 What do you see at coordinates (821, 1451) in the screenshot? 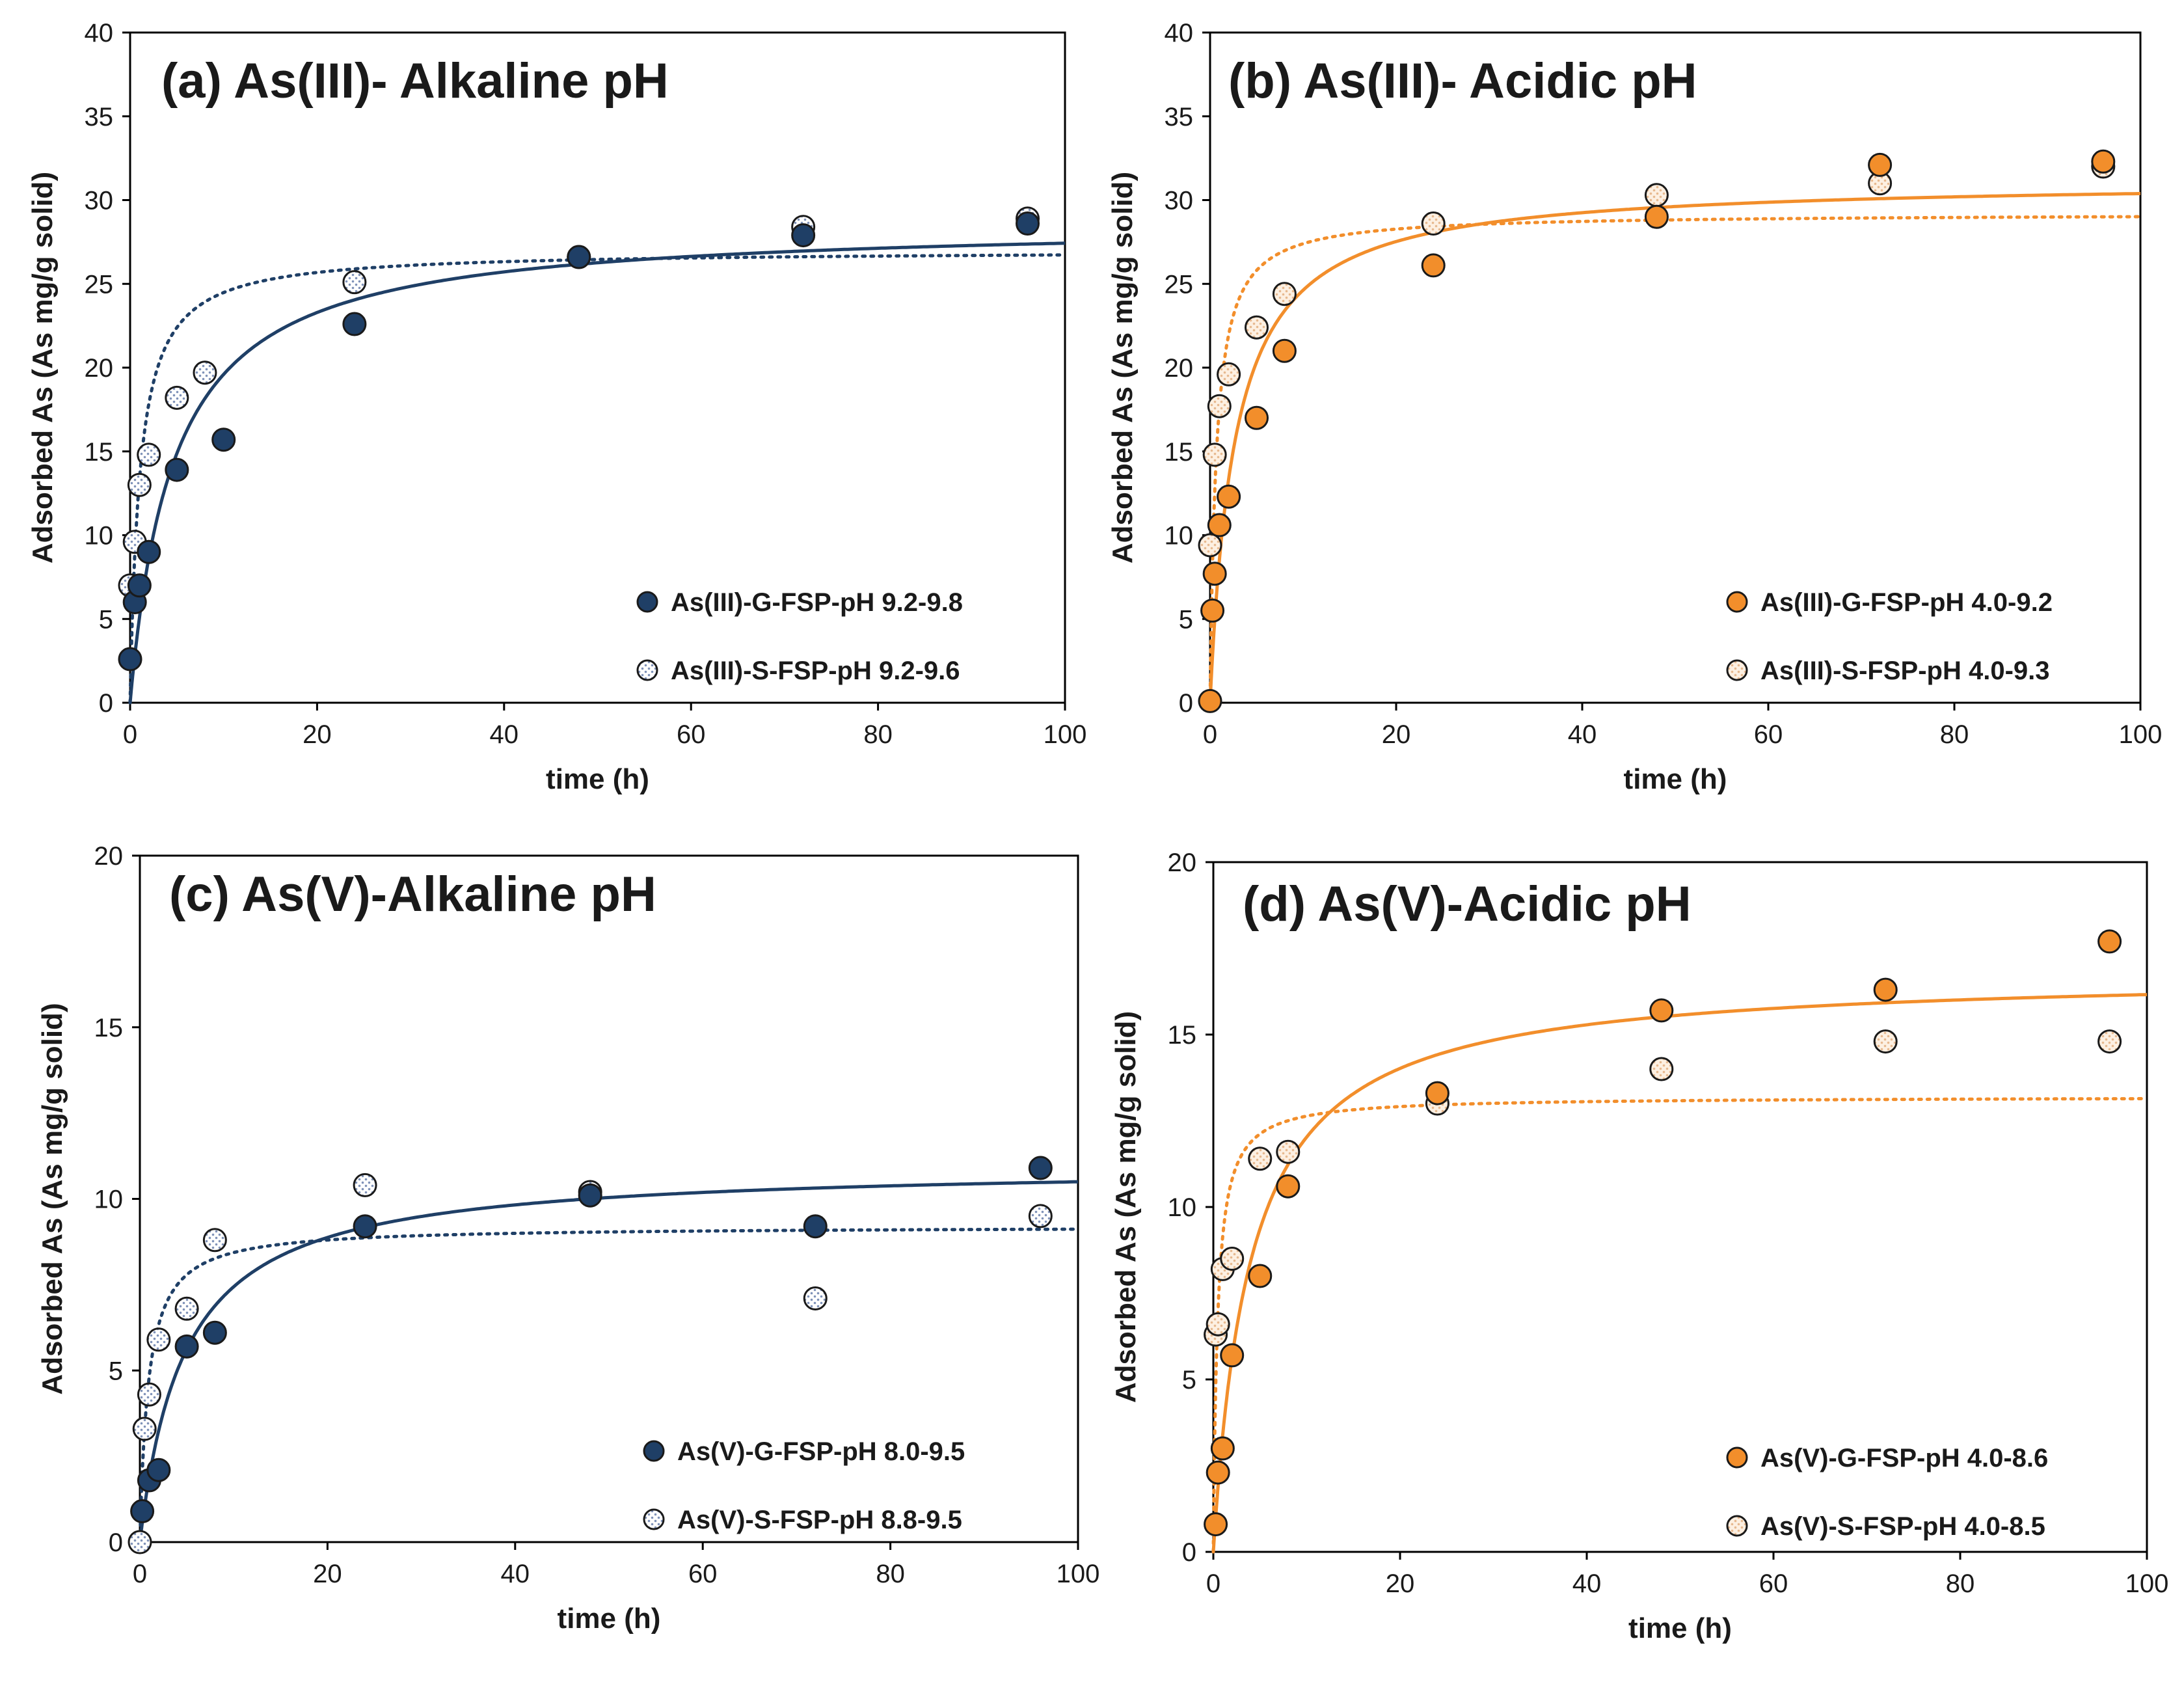
I see `legend-label: As(V)-G-FSP-pH 8.0-9.5` at bounding box center [821, 1451].